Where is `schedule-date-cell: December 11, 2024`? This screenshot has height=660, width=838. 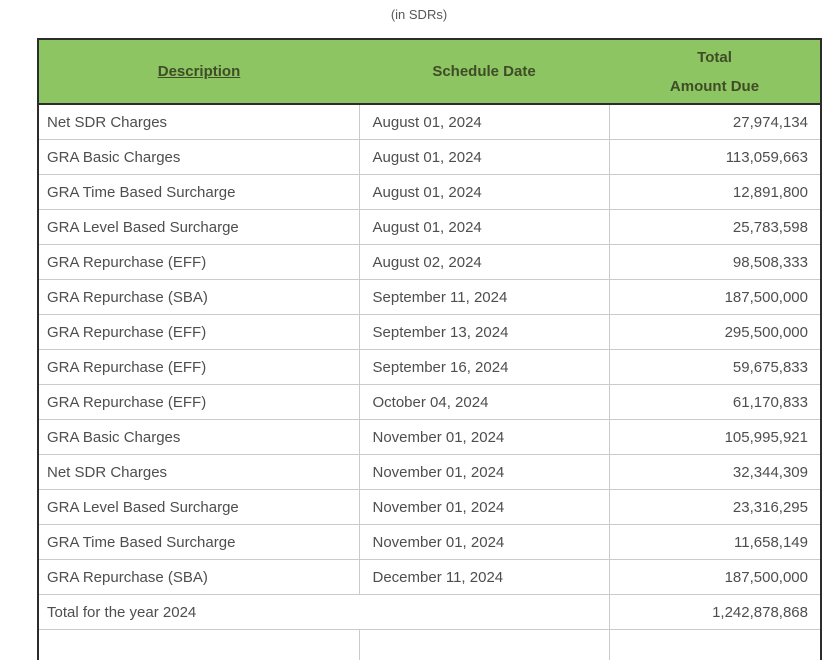
schedule-date-cell: December 11, 2024 is located at coordinates (484, 577).